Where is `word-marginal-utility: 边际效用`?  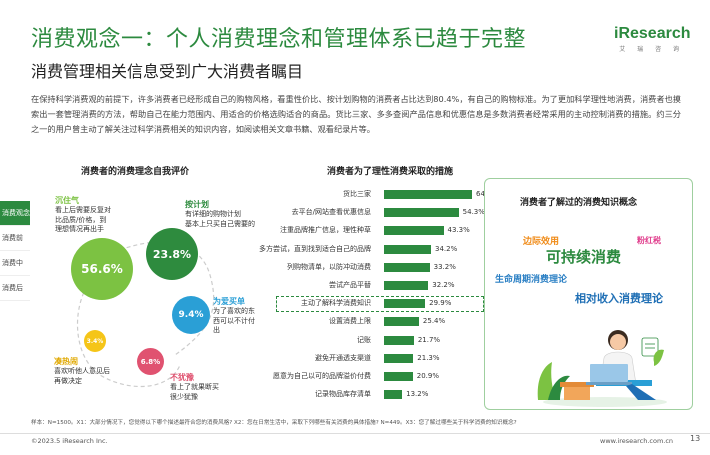
word-marginal-utility: 边际效用 is located at coordinates (541, 242).